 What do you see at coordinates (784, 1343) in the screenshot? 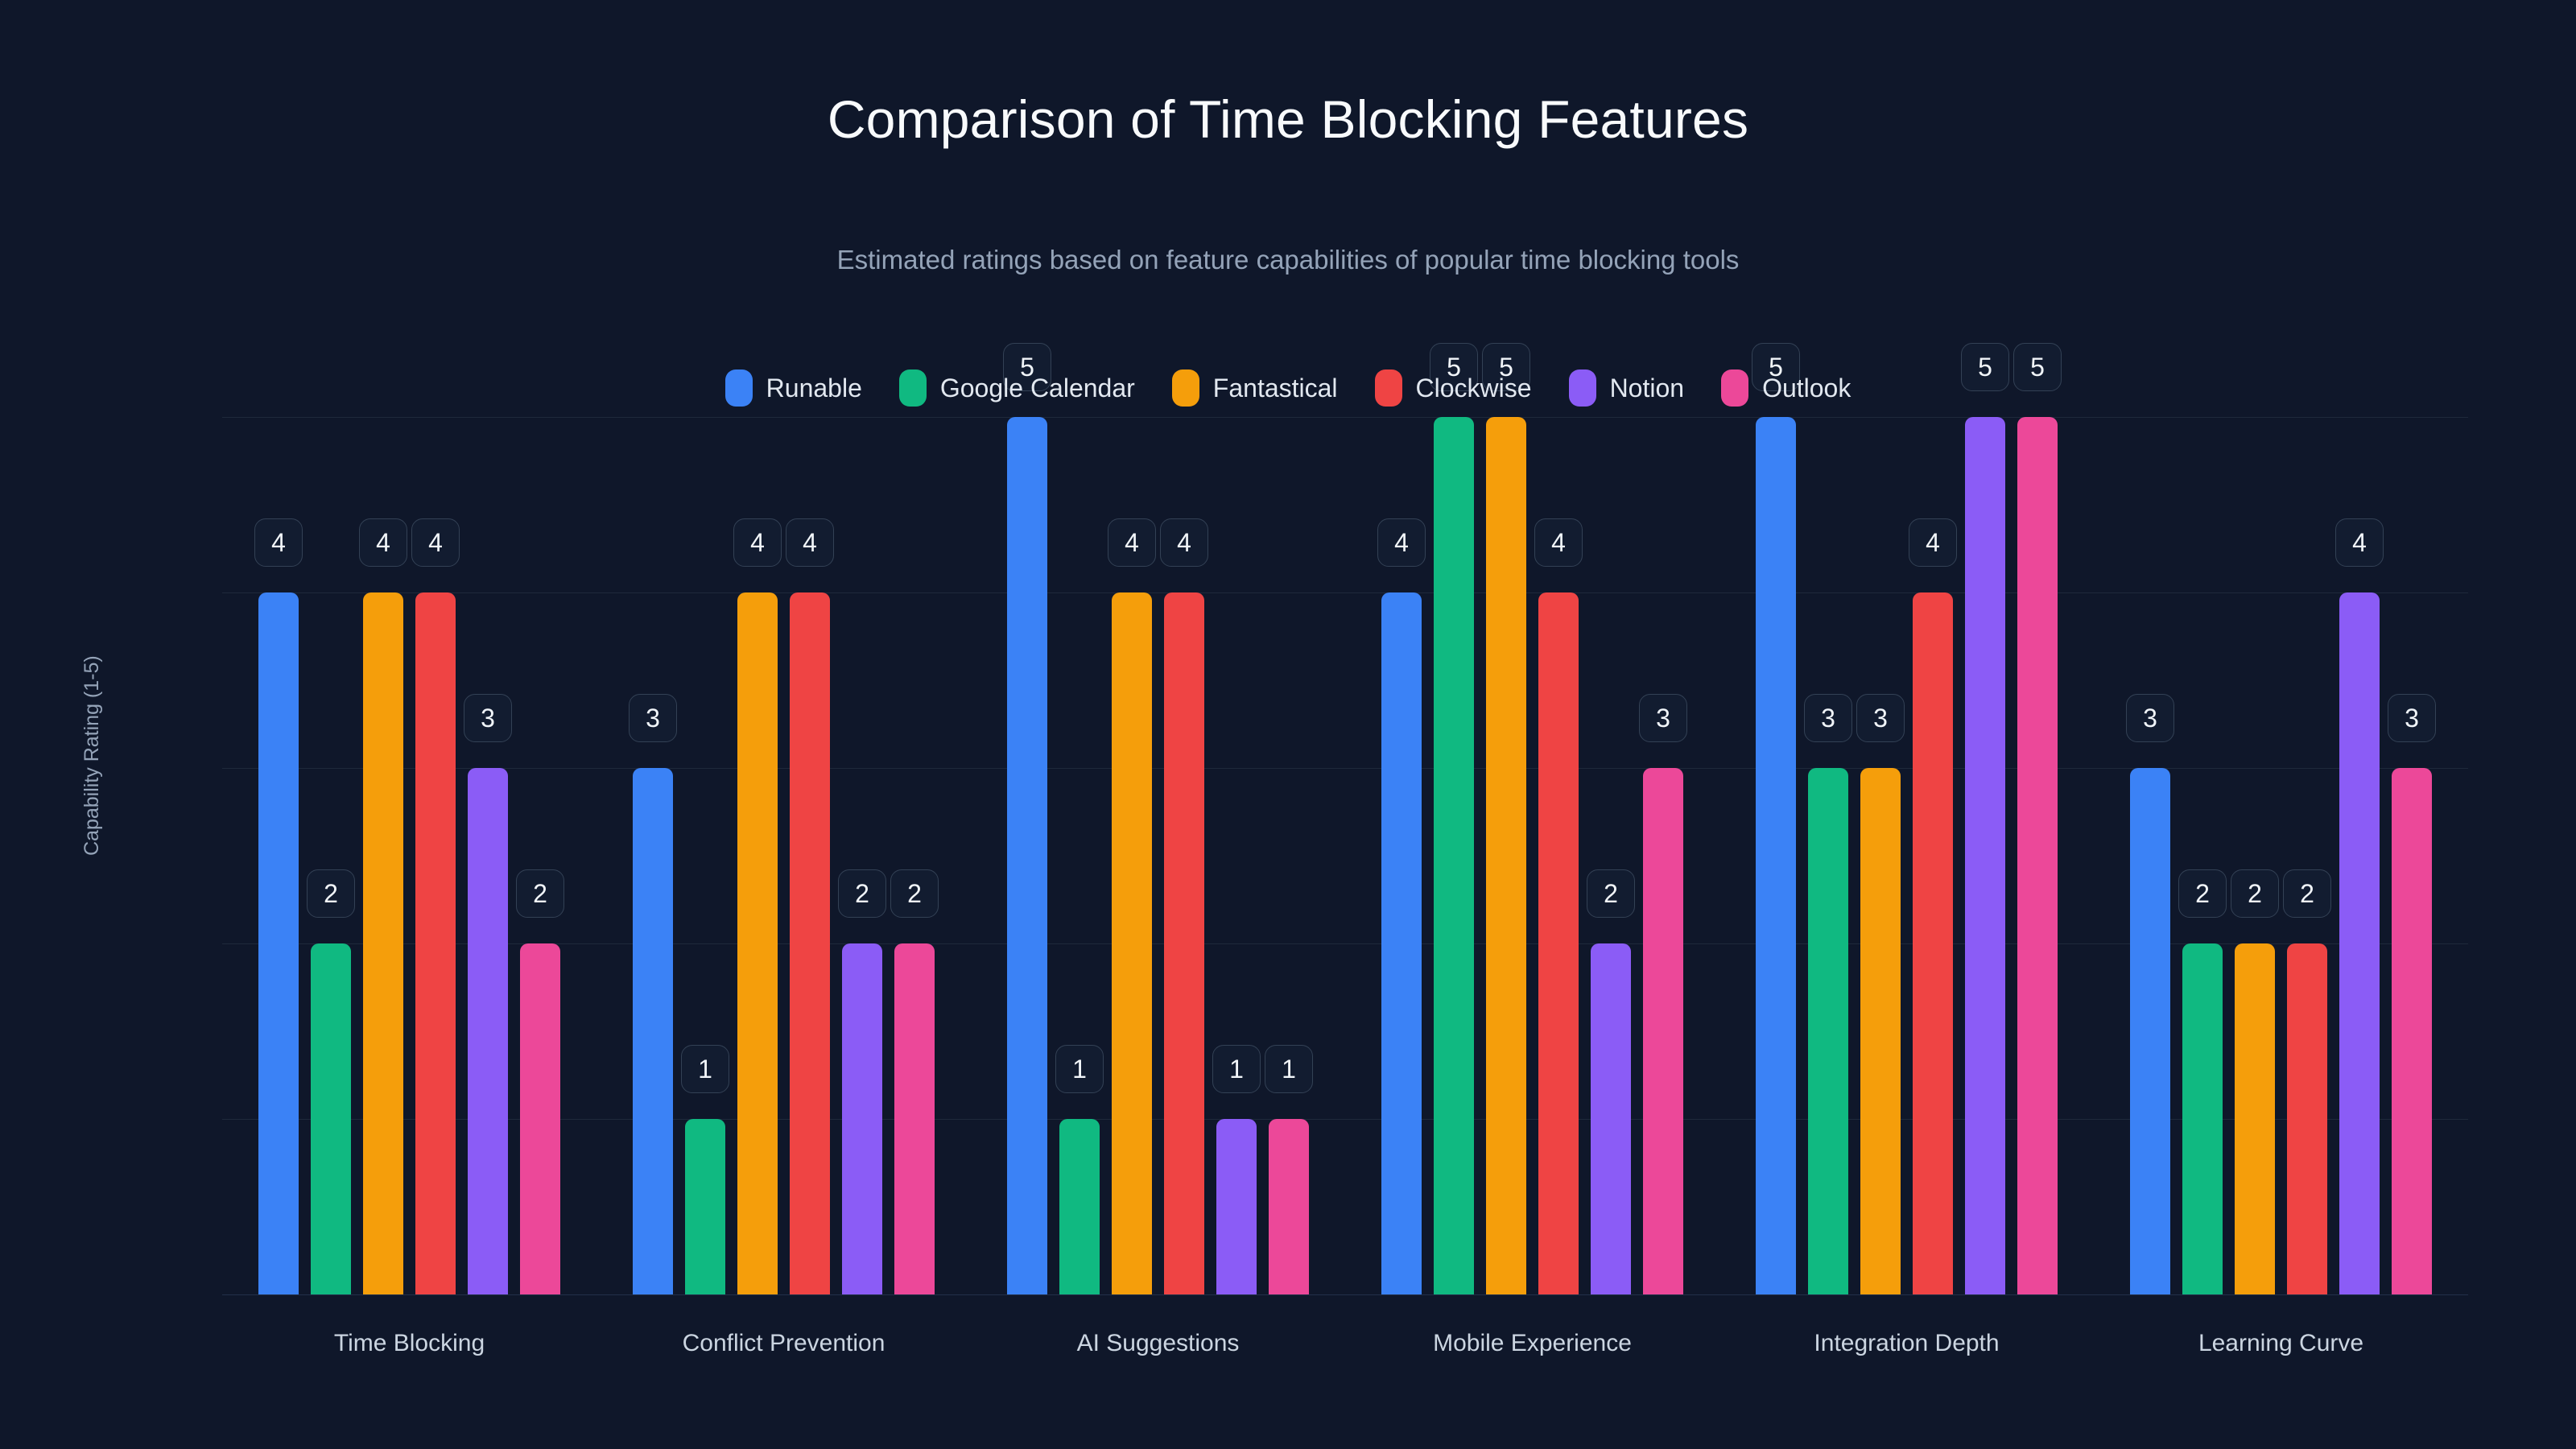
I see `x-axis-category-label: Conflict Prevention` at bounding box center [784, 1343].